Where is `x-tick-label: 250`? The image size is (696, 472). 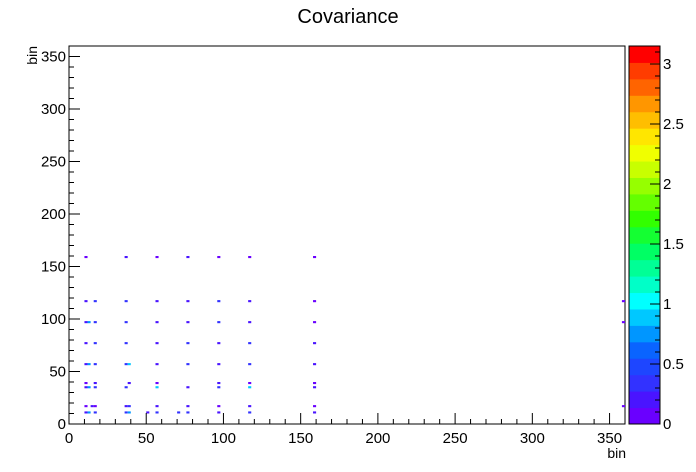 x-tick-label: 250 is located at coordinates (455, 438).